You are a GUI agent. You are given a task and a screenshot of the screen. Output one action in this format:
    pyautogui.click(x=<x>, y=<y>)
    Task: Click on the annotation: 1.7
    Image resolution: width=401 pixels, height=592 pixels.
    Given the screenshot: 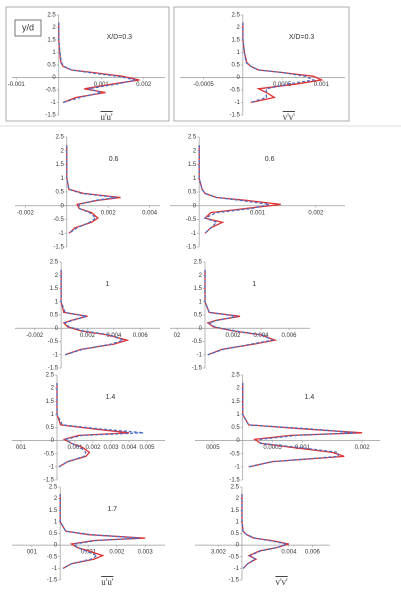 What is the action you would take?
    pyautogui.click(x=112, y=509)
    